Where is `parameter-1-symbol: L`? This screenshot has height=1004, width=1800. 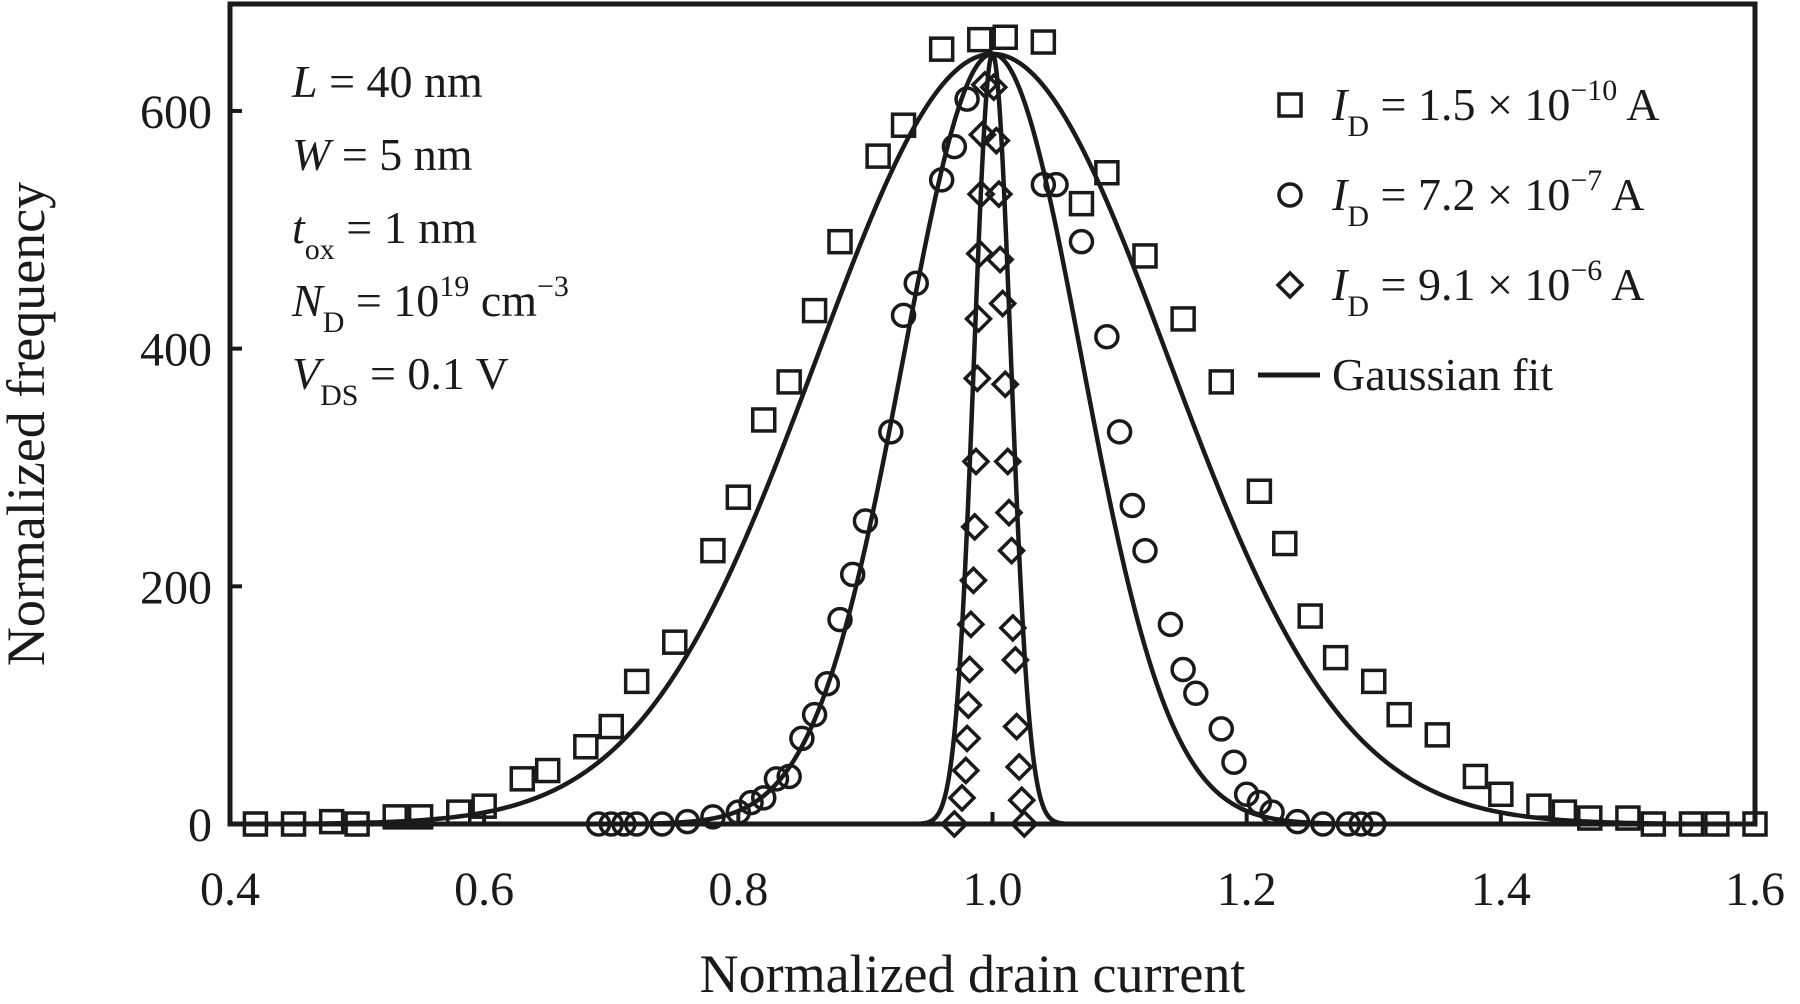
parameter-1-symbol: L is located at coordinates (304, 81).